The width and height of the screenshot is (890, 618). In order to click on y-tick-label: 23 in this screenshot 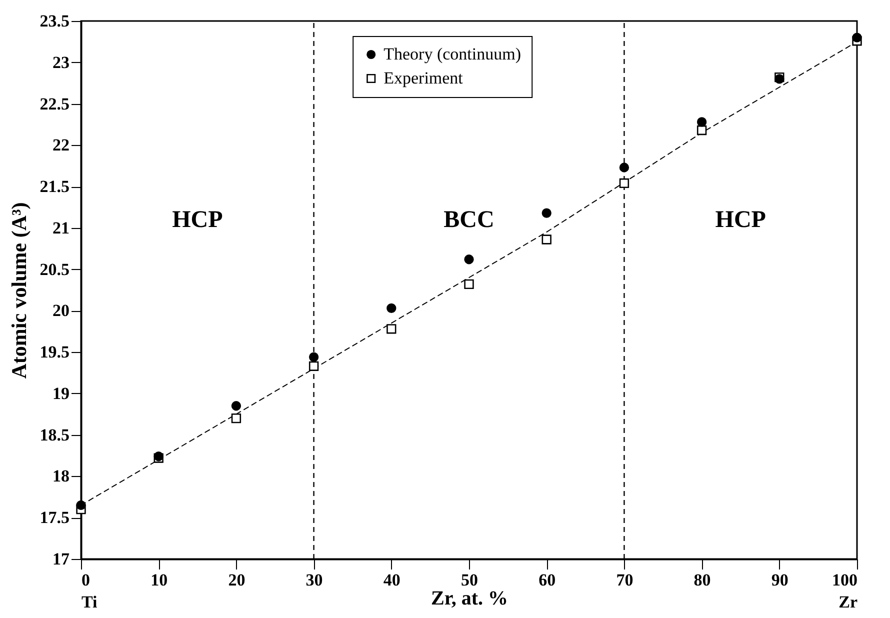, I will do `click(61, 62)`.